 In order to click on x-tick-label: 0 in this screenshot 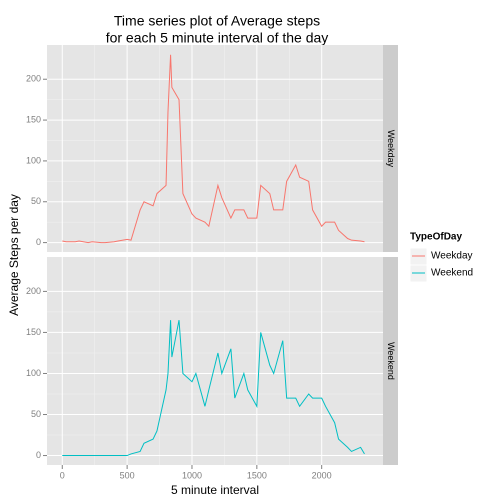, I will do `click(62, 475)`.